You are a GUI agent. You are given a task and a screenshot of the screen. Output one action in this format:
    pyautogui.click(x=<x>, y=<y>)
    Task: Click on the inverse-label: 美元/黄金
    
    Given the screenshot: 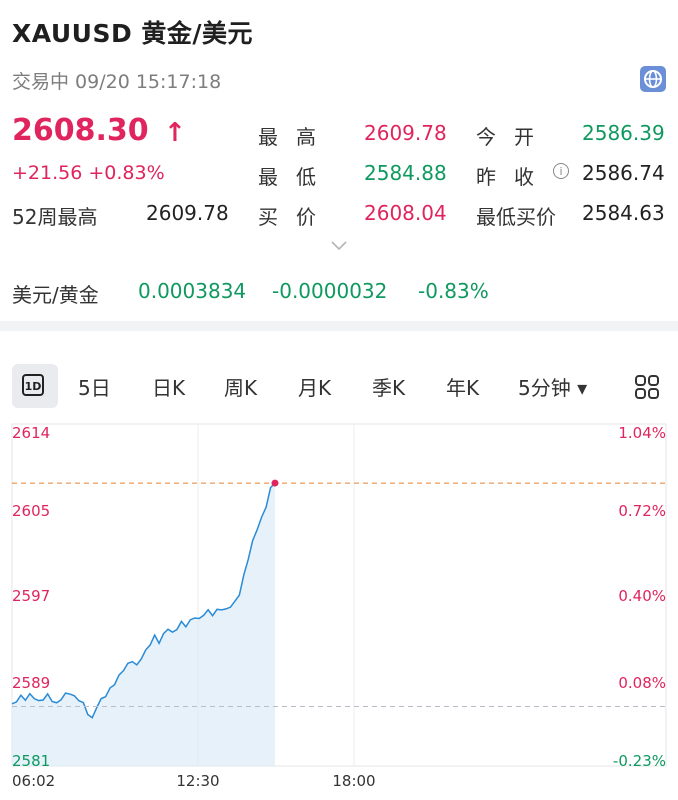 What is the action you would take?
    pyautogui.click(x=55, y=295)
    